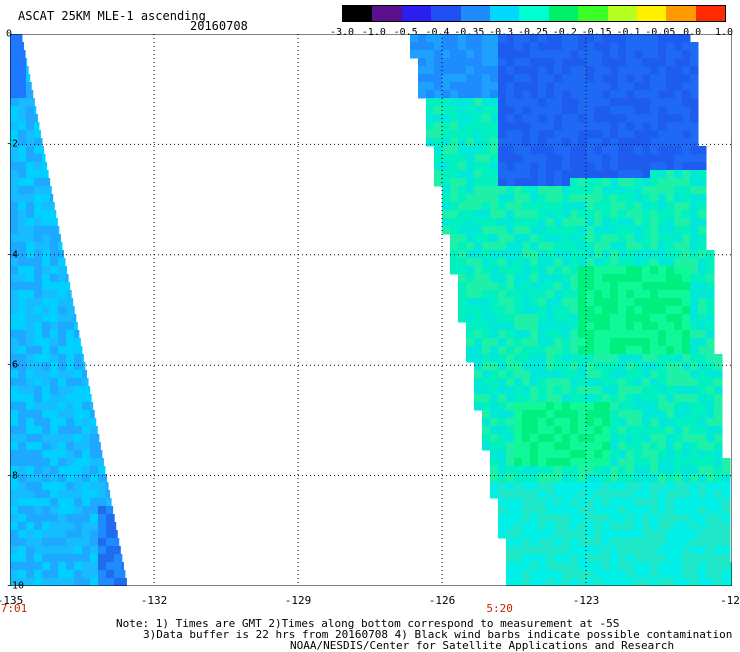 Image resolution: width=740 pixels, height=652 pixels. I want to click on colorbar-label: -0.4, so click(437, 32).